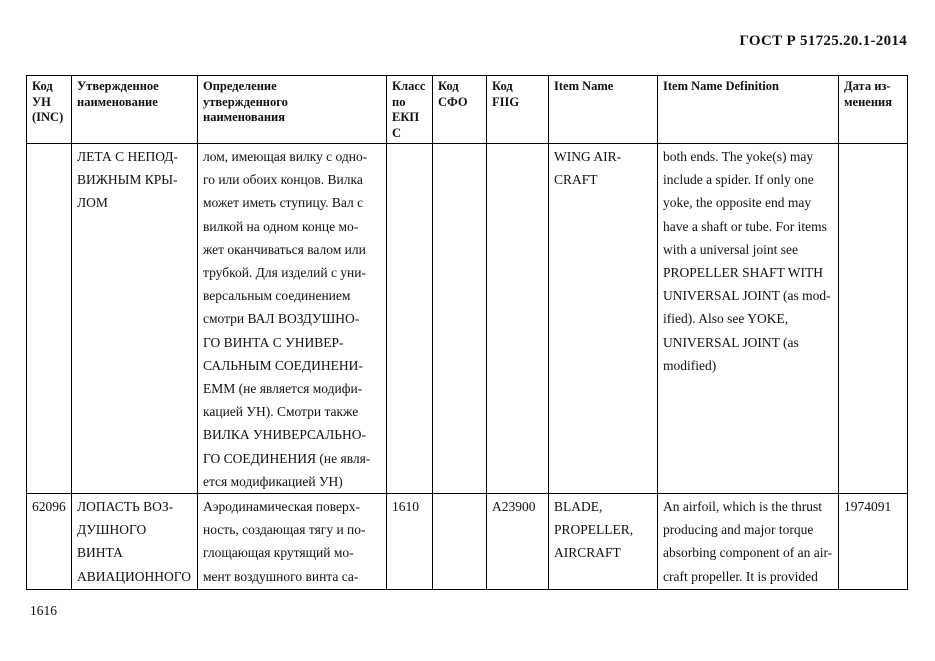 This screenshot has height=661, width=935. I want to click on cell-item-name: WING AIR- CRAFT, so click(603, 318).